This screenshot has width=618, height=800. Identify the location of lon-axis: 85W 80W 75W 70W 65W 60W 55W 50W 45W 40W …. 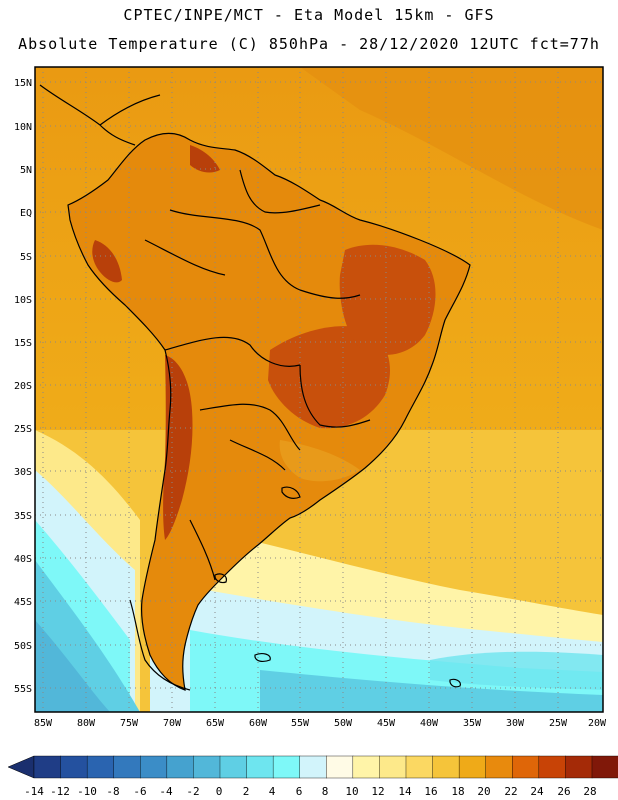
(320, 723).